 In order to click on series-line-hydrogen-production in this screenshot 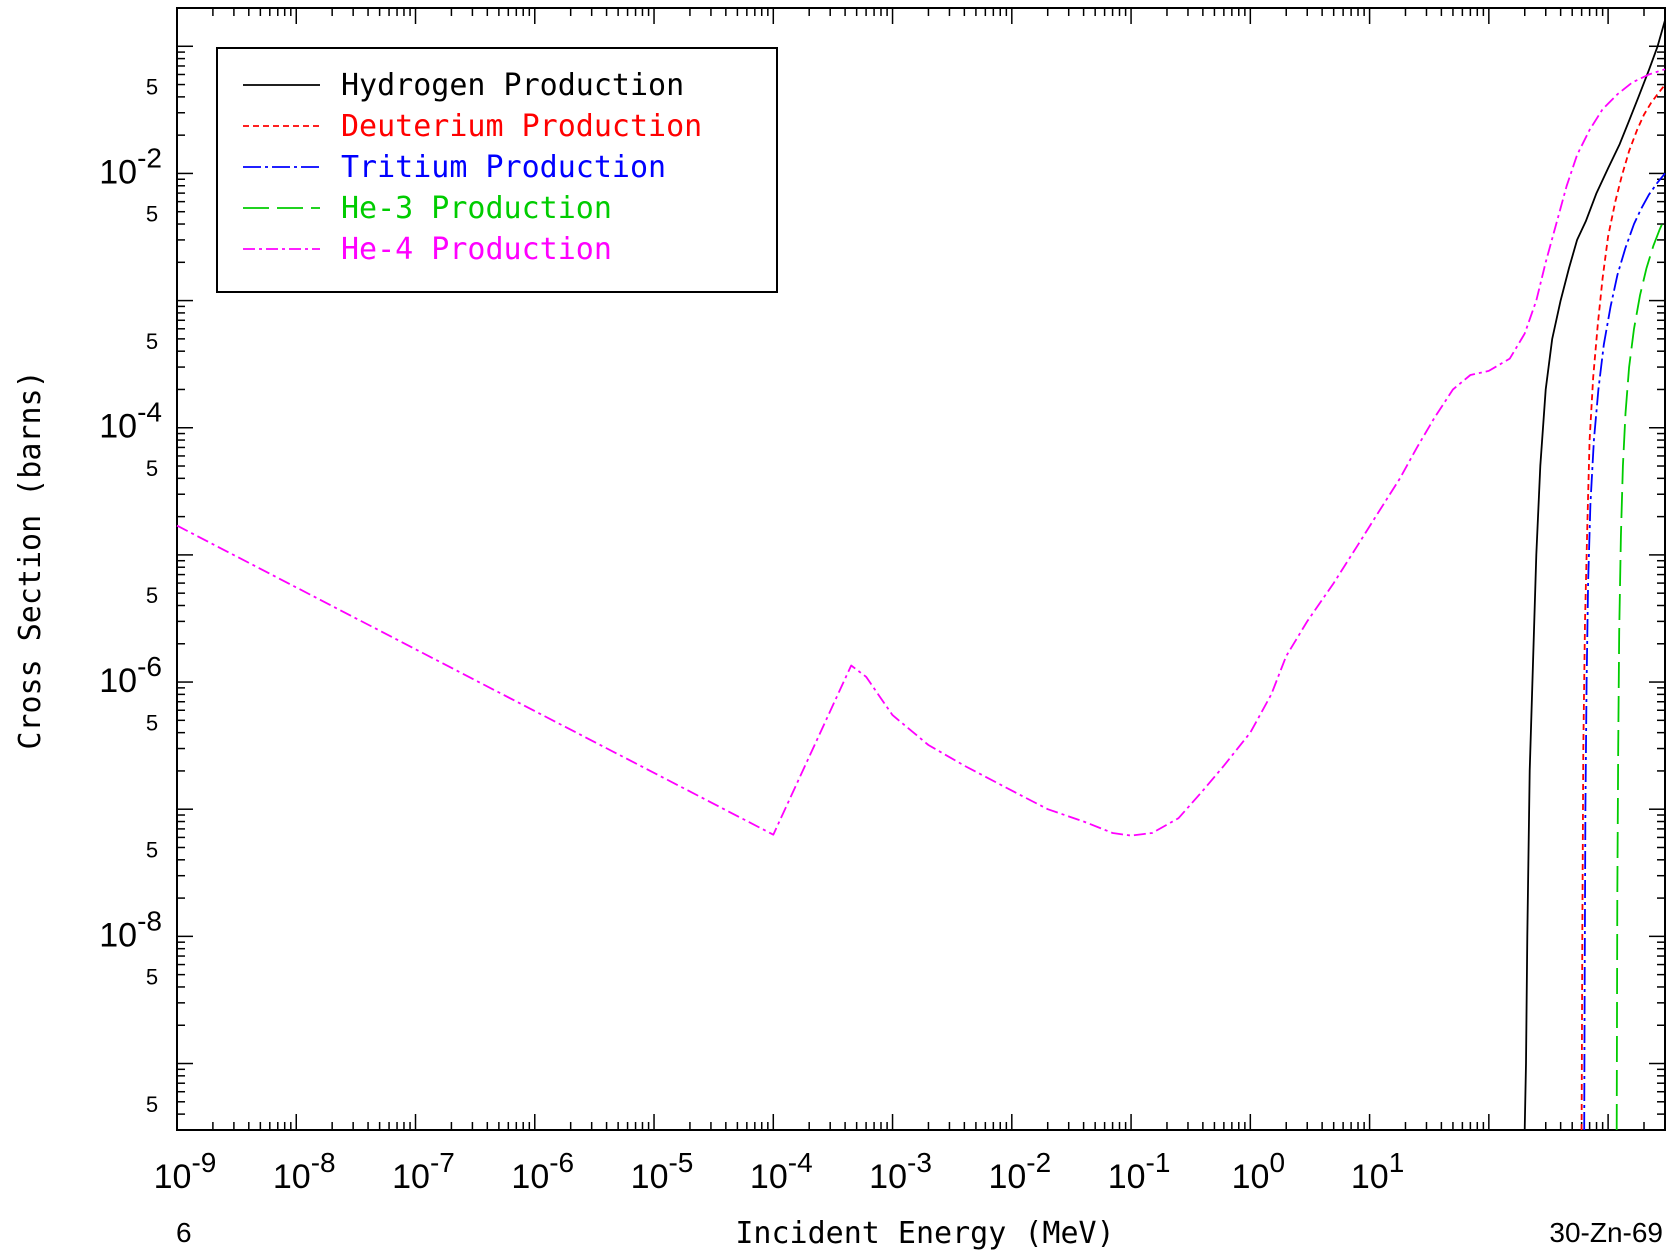, I will do `click(1594, 575)`.